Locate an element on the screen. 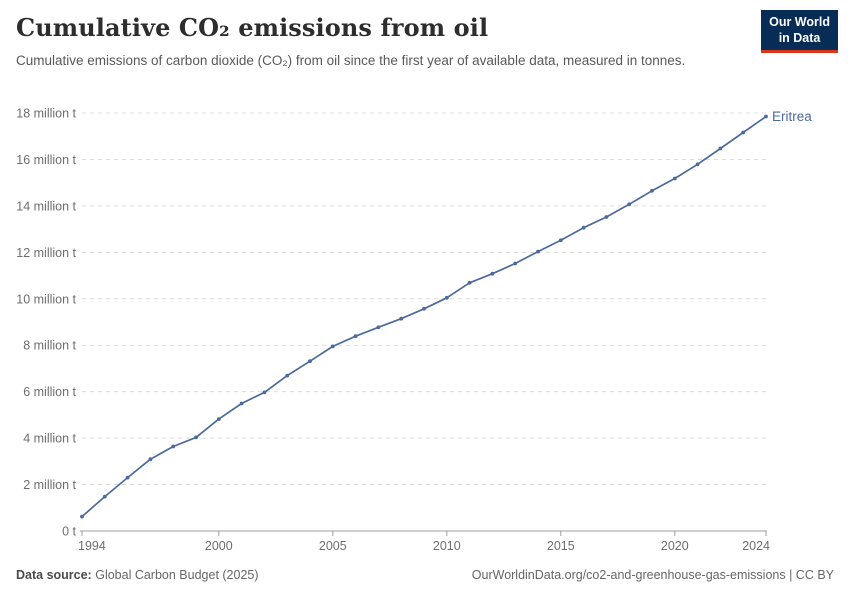 The width and height of the screenshot is (850, 600). y-tick-label: 2 million t is located at coordinates (49, 485).